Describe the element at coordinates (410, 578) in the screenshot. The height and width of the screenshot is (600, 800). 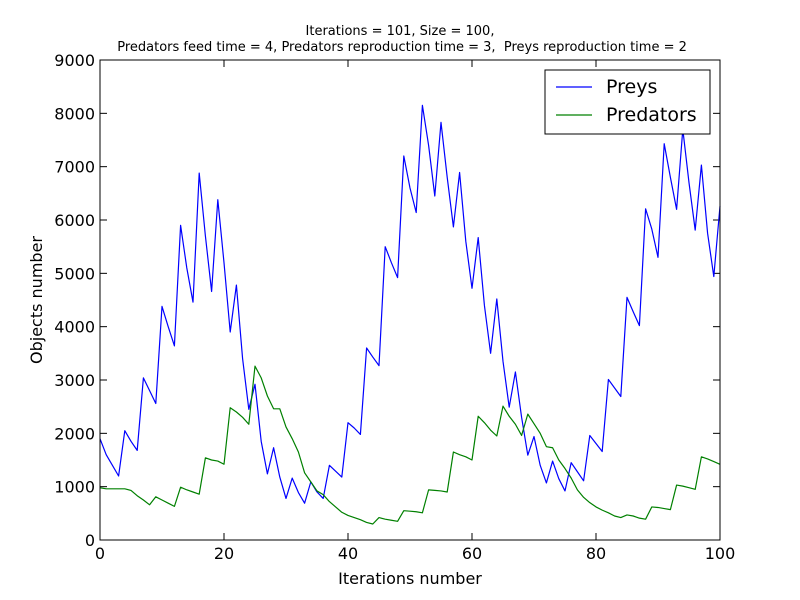
I see `x-axis-label: Iterations number` at that location.